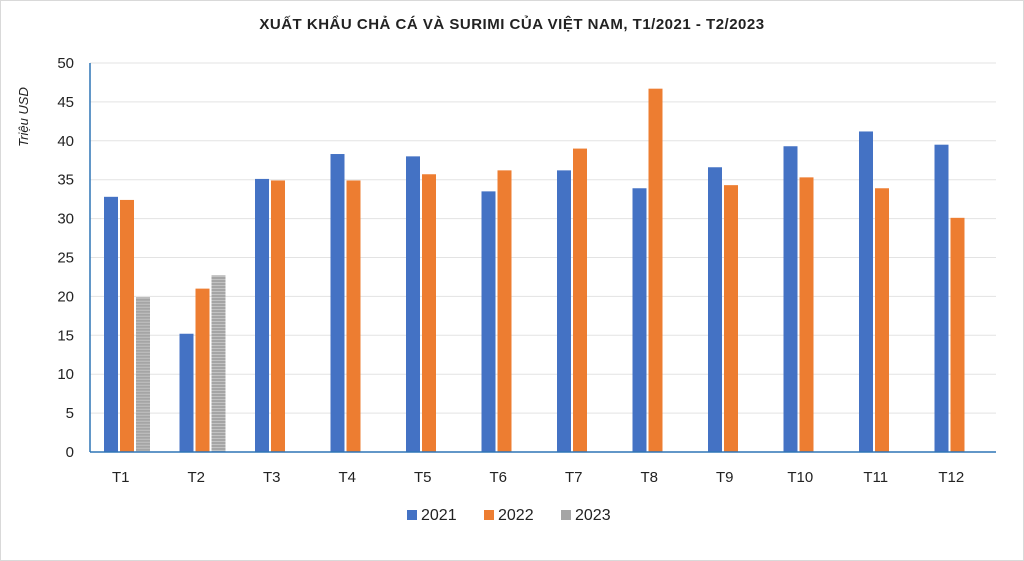 The image size is (1024, 561). Describe the element at coordinates (143, 374) in the screenshot. I see `bar-2023-T1` at that location.